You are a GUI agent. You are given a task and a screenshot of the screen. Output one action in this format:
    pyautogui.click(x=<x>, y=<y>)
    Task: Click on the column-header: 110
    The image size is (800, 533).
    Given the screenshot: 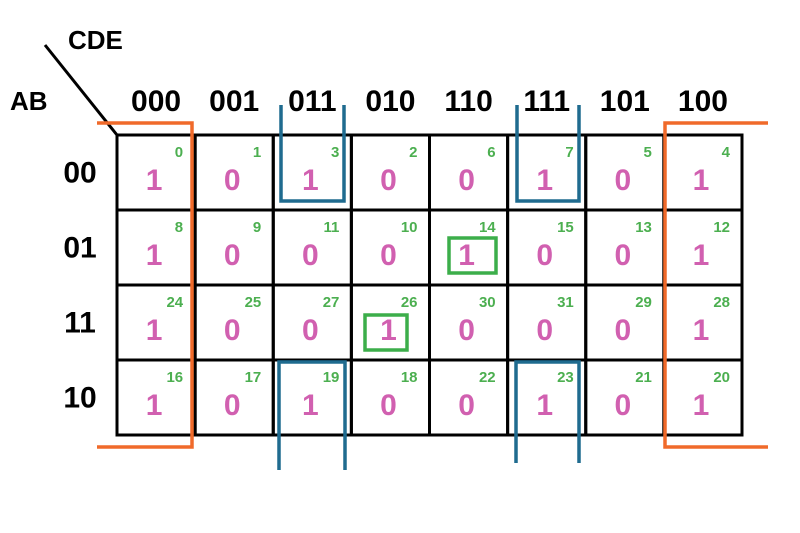 What is the action you would take?
    pyautogui.click(x=468, y=101)
    